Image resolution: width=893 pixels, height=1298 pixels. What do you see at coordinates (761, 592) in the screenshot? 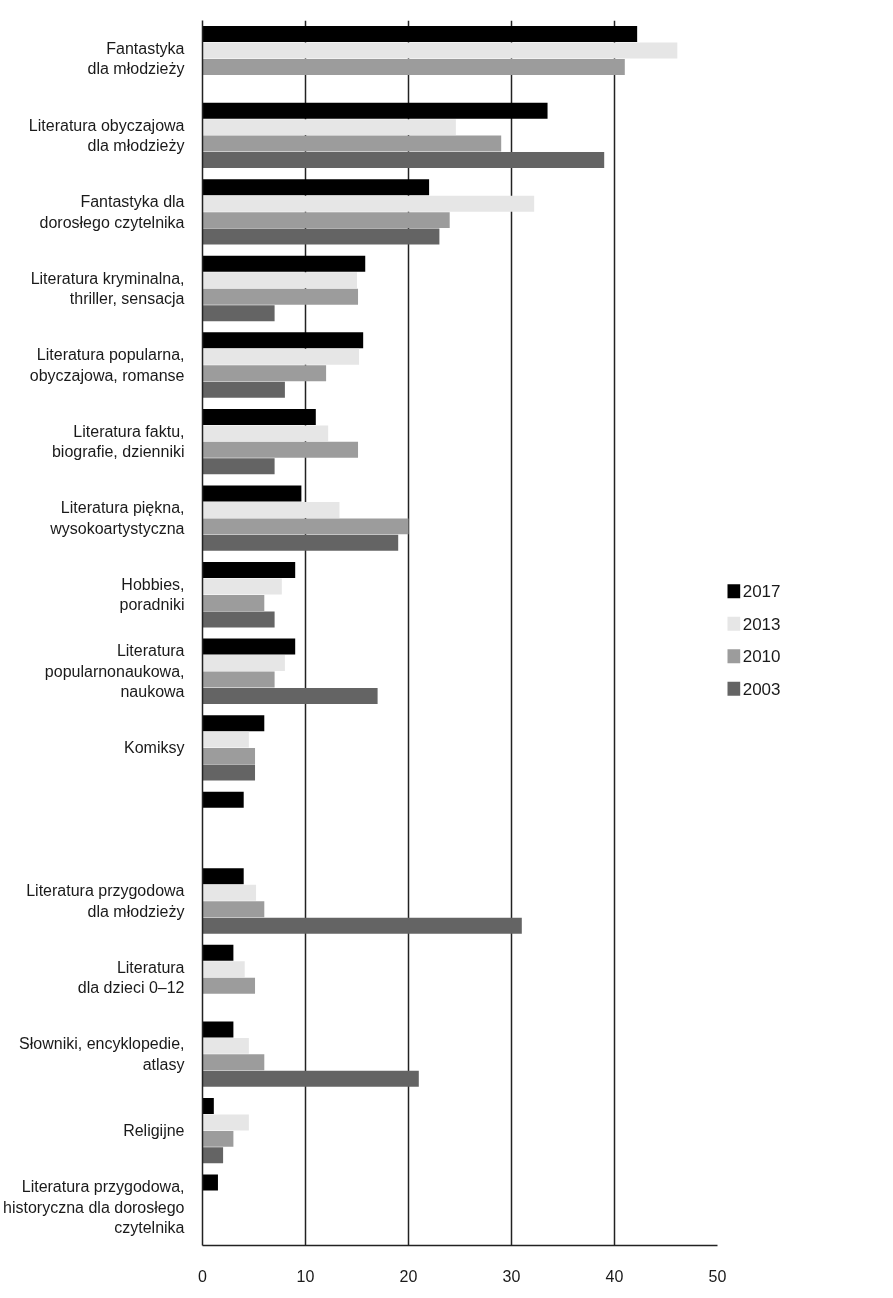
I see `legend-label: 2017` at bounding box center [761, 592].